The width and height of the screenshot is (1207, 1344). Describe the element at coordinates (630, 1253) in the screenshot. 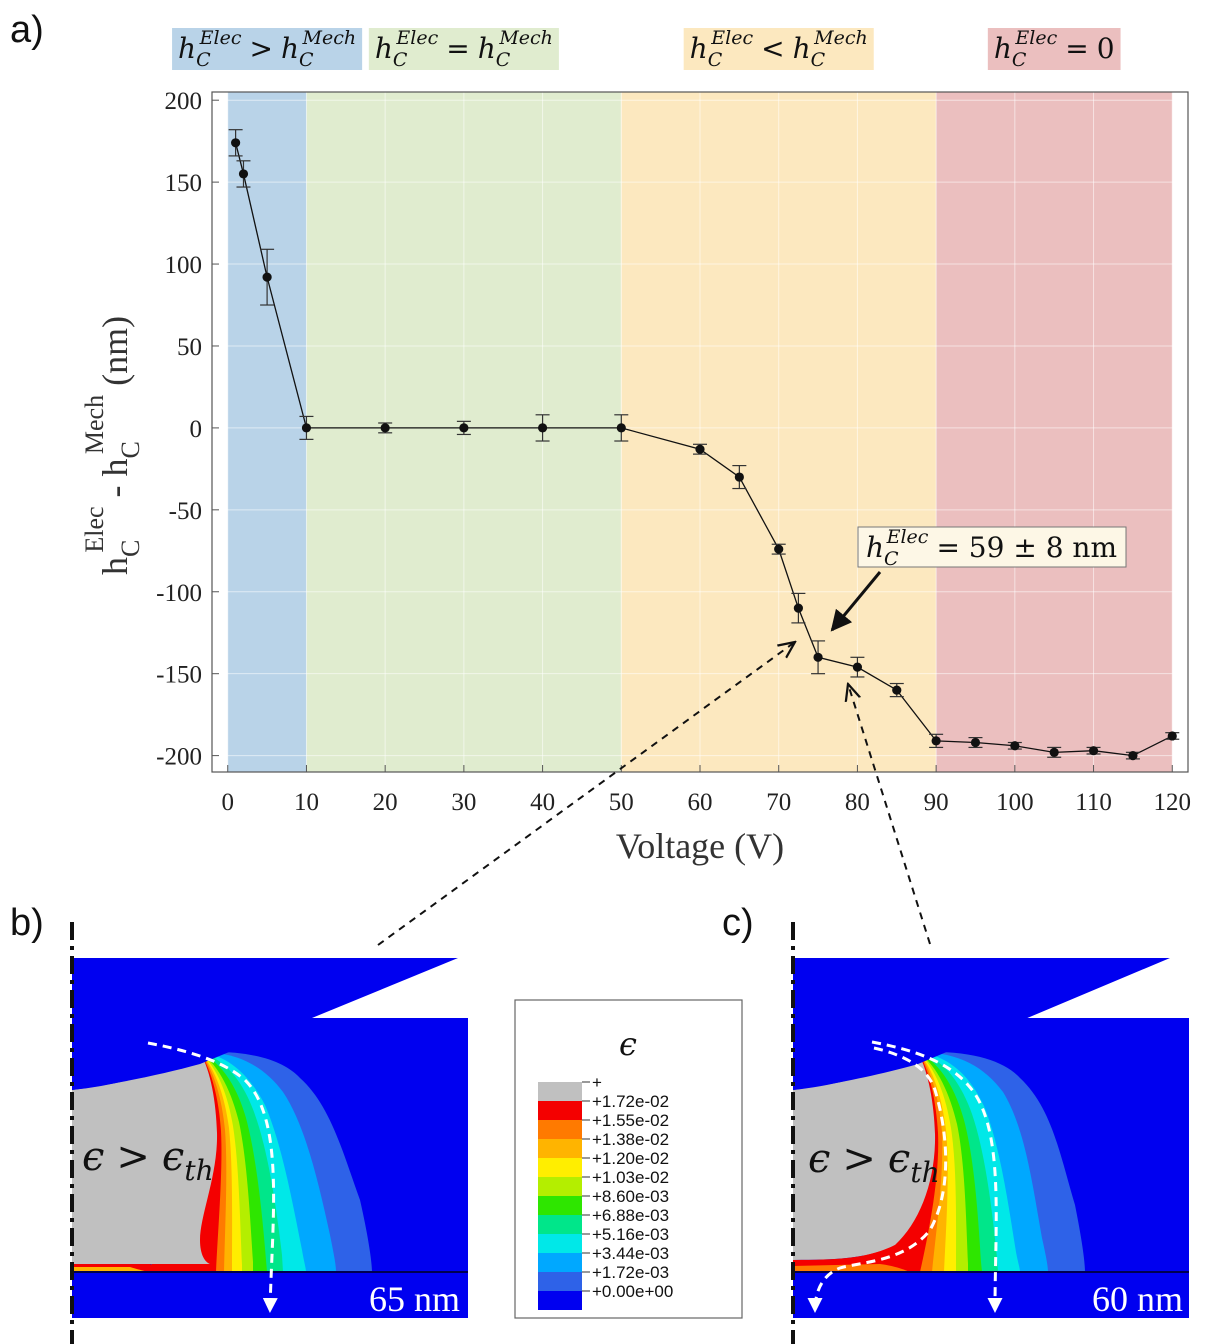

I see `legend-label-10: +3.44e-03` at that location.